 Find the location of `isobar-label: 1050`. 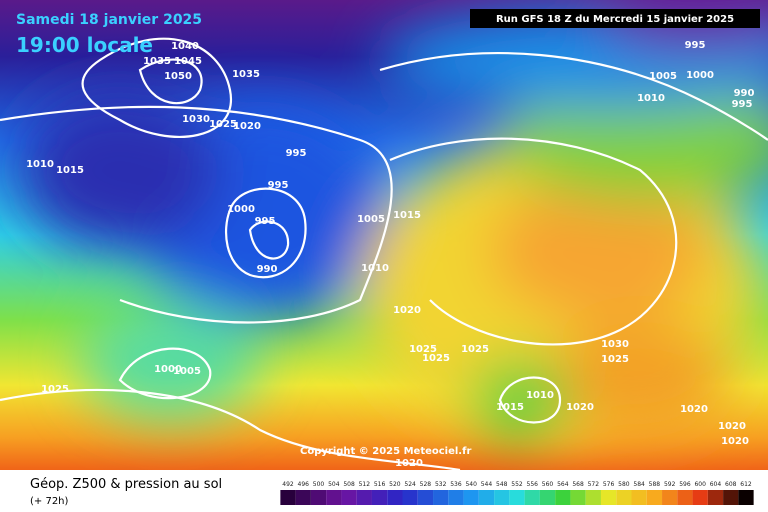

isobar-label: 1050 is located at coordinates (178, 76).